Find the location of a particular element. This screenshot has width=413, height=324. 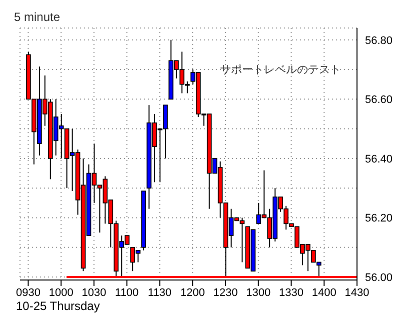

y-tick-label: 56.60 is located at coordinates (379, 100).